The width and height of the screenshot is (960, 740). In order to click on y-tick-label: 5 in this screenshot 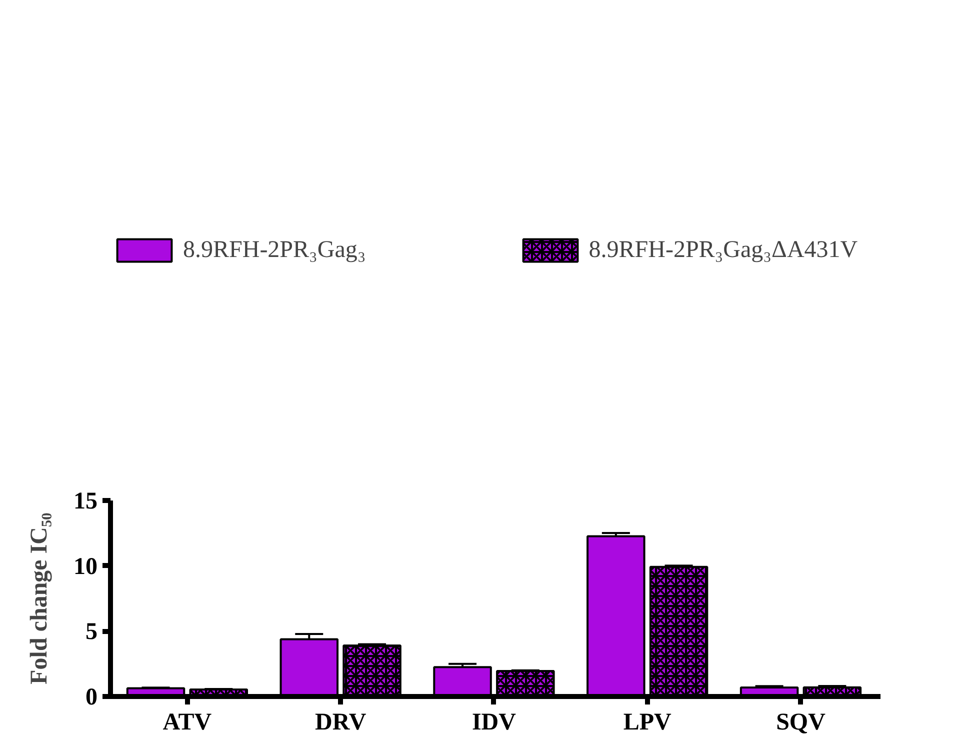, I will do `click(92, 632)`.